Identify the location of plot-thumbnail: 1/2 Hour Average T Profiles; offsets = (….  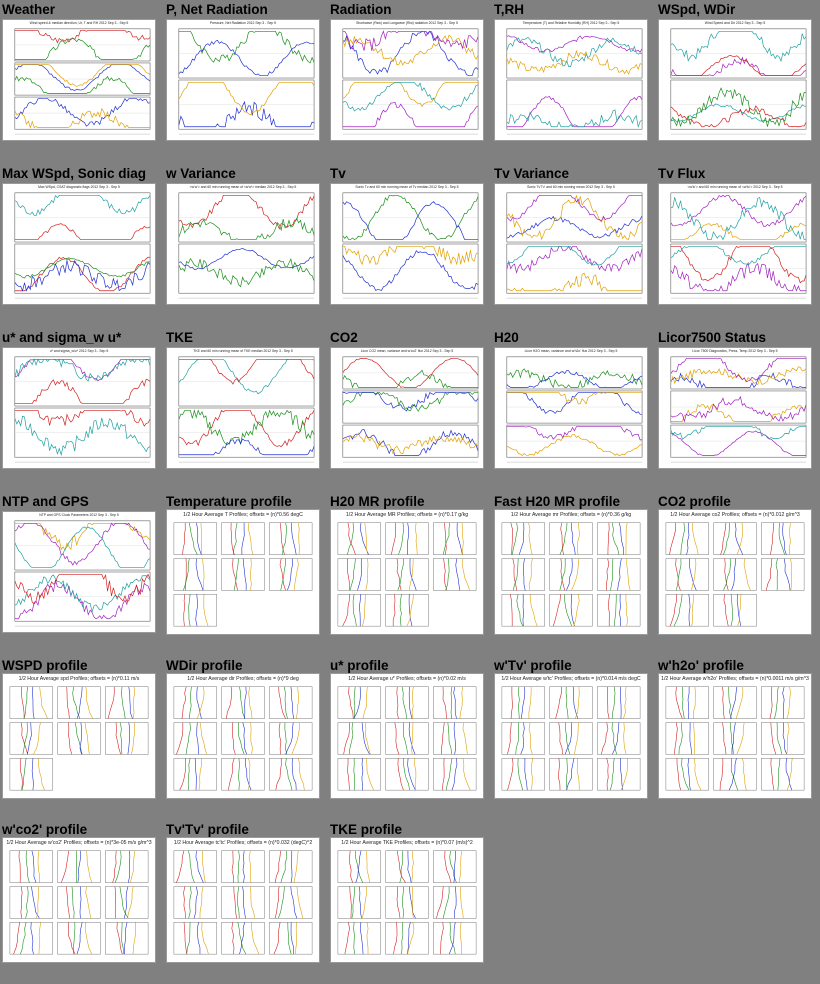
(243, 572).